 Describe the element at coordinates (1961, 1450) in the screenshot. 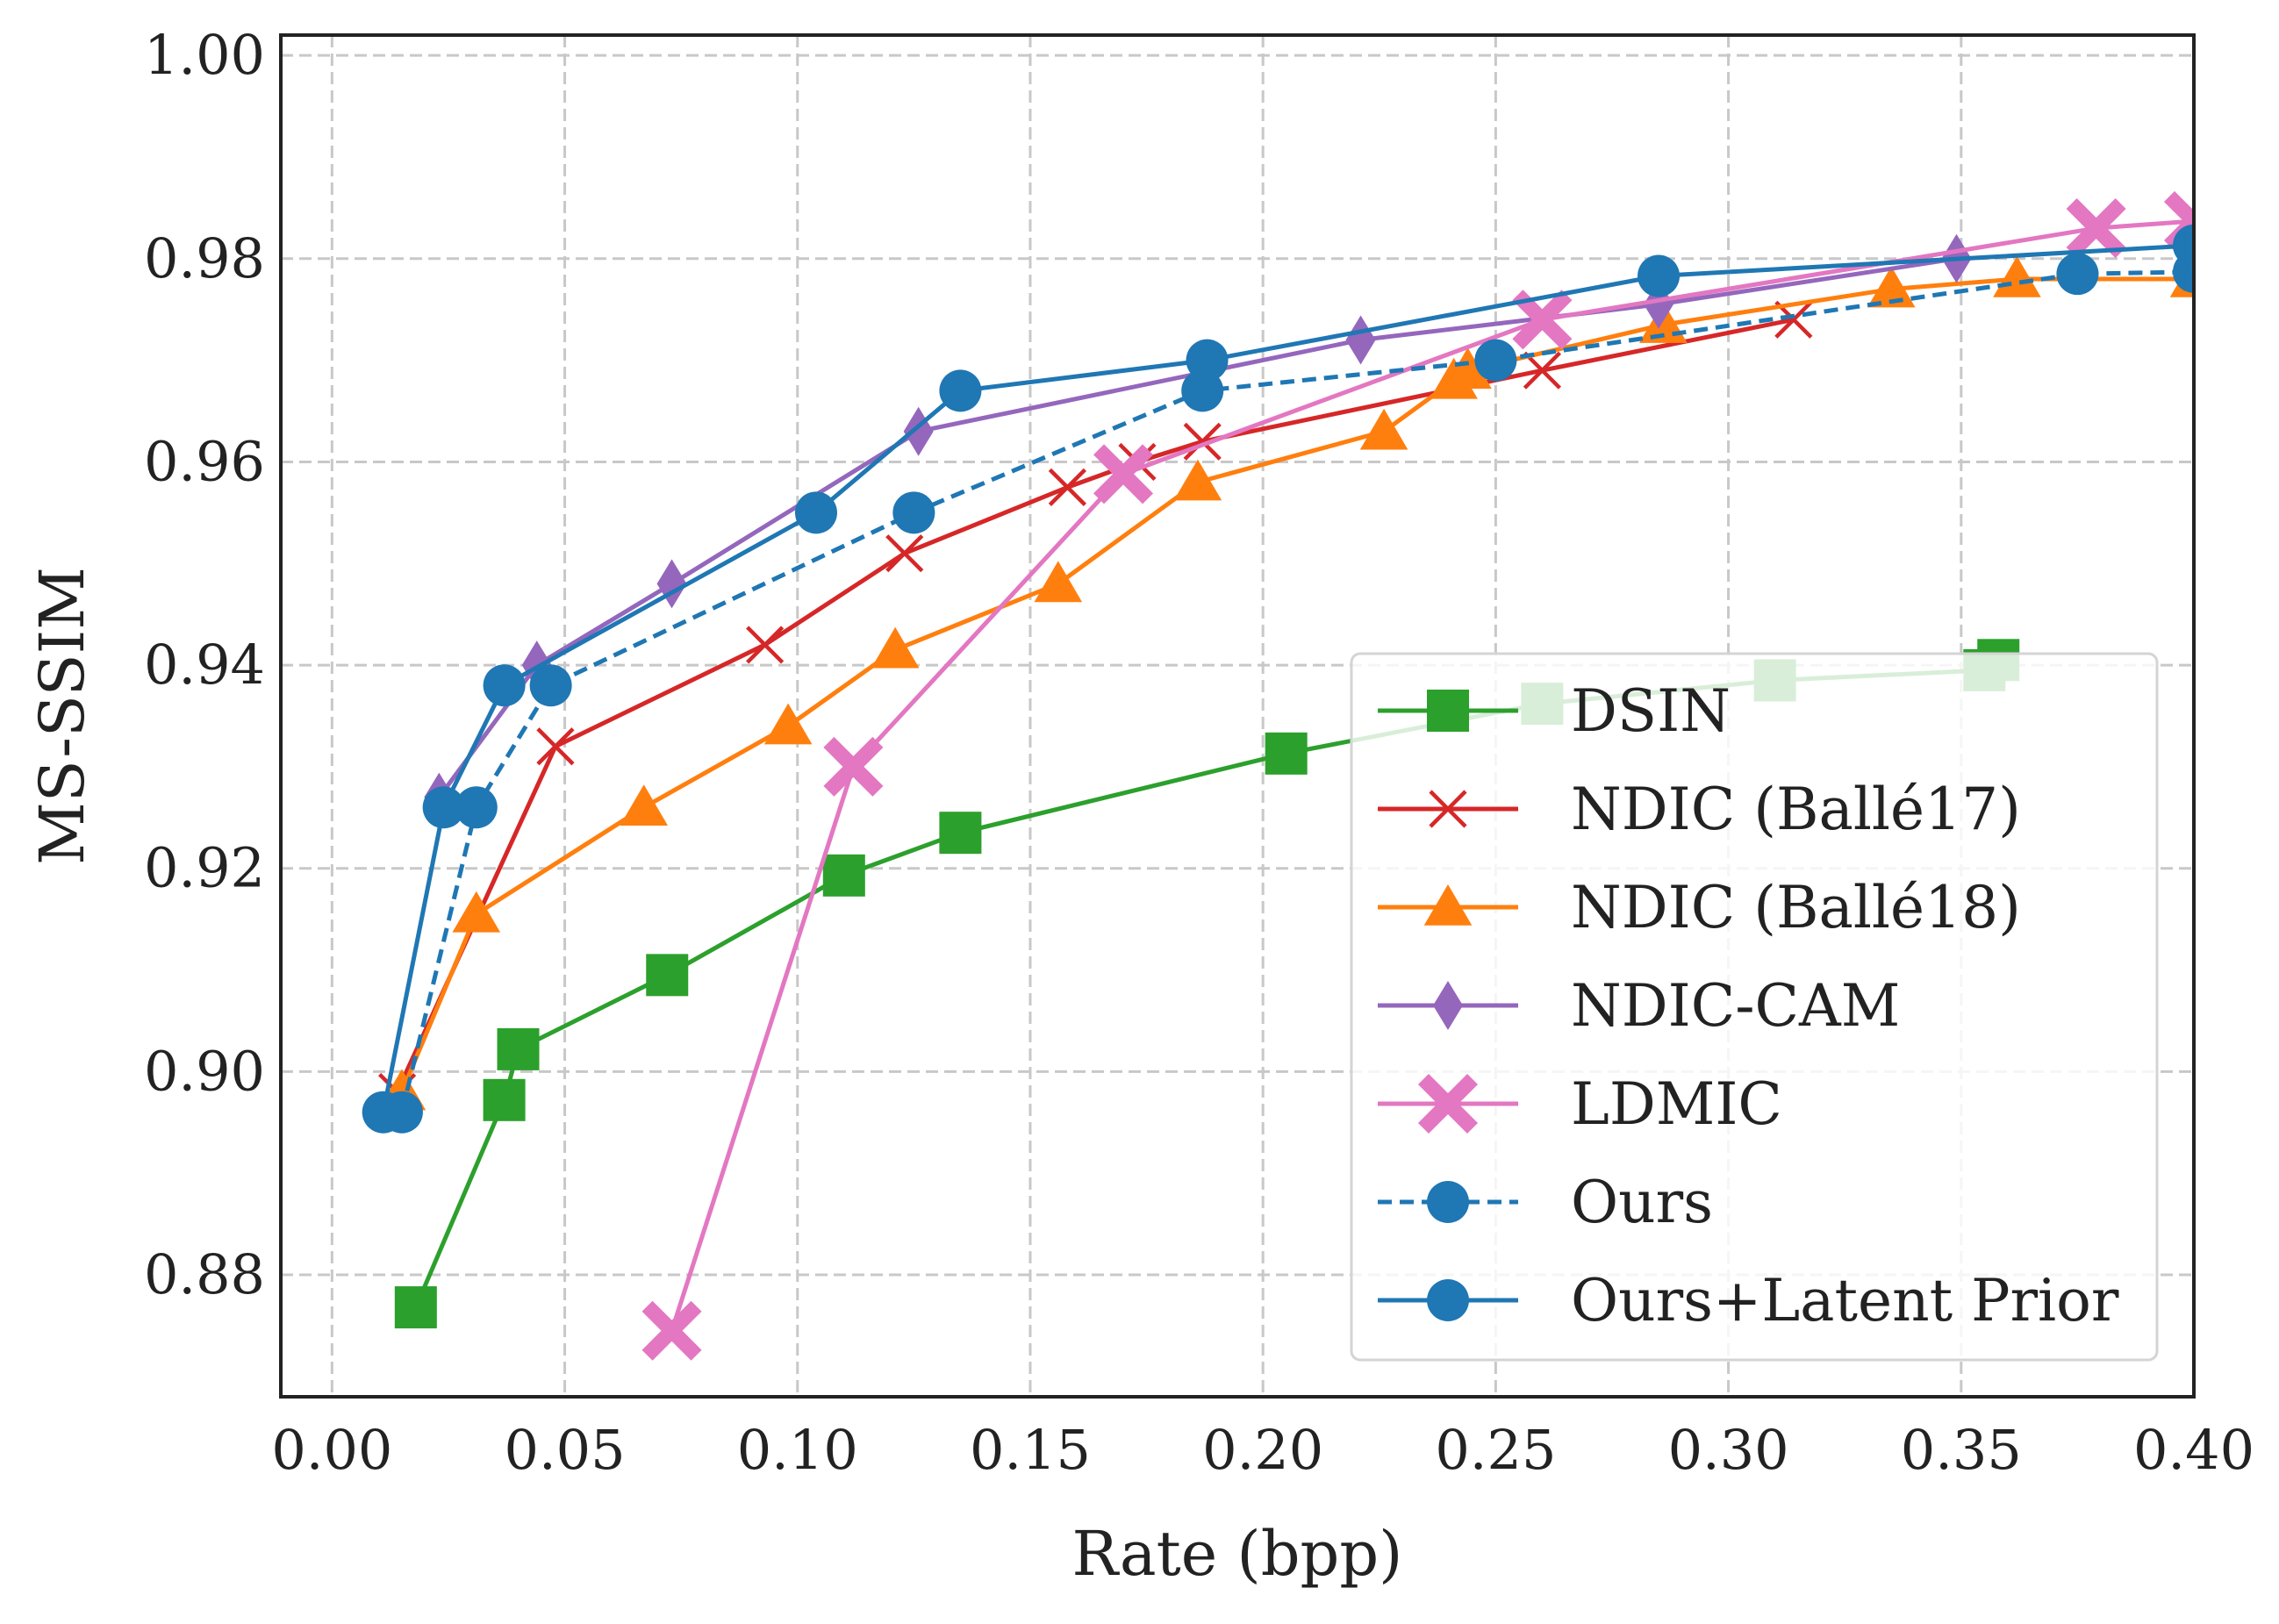

I see `x-tick-label: 0.35` at that location.